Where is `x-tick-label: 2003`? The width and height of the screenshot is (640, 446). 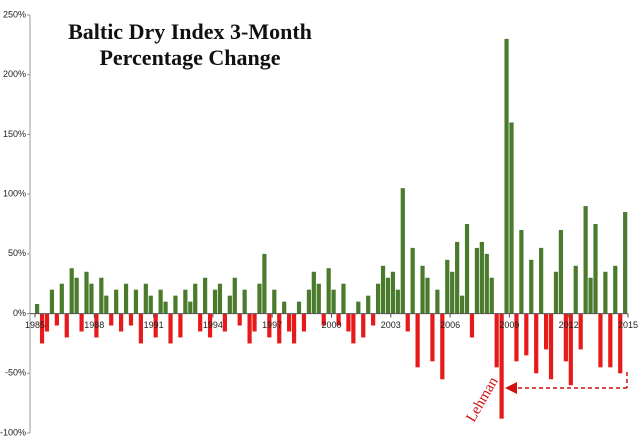
x-tick-label: 2003 is located at coordinates (391, 325).